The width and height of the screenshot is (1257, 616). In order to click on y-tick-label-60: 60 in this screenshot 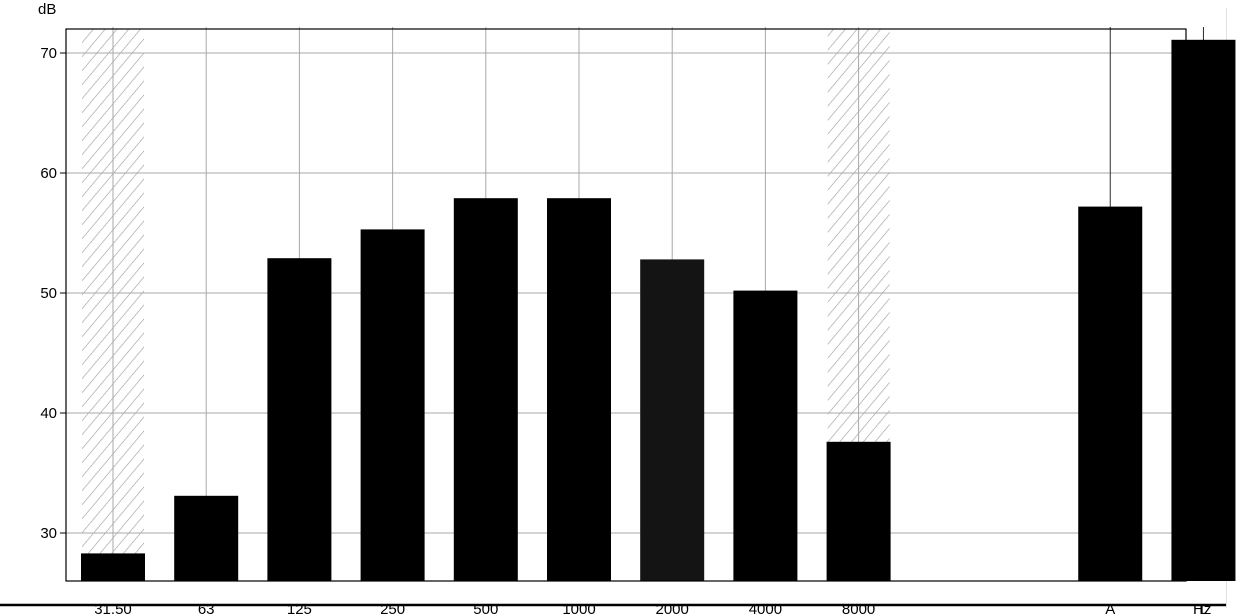, I will do `click(48, 173)`.